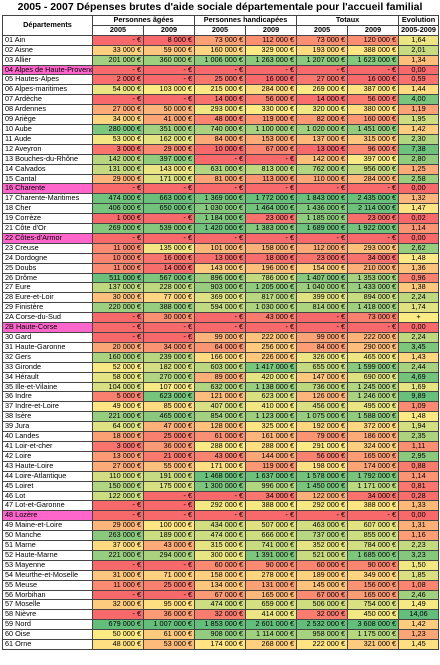 Image resolution: width=440 pixels, height=665 pixels. Describe the element at coordinates (322, 248) in the screenshot. I see `amount-cell: 112 000 €` at that location.